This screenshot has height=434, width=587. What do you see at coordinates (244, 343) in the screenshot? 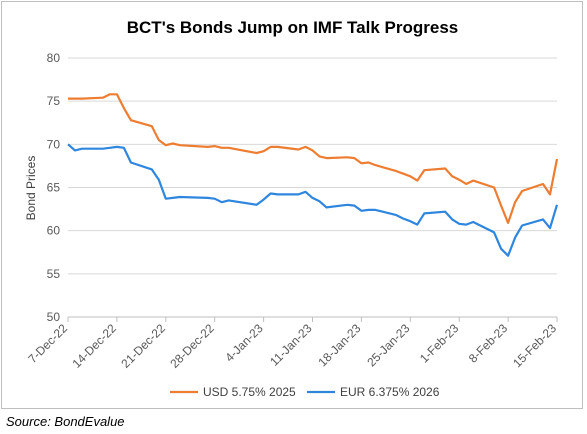
I see `x-tick-label: 4-Jan-23` at bounding box center [244, 343].